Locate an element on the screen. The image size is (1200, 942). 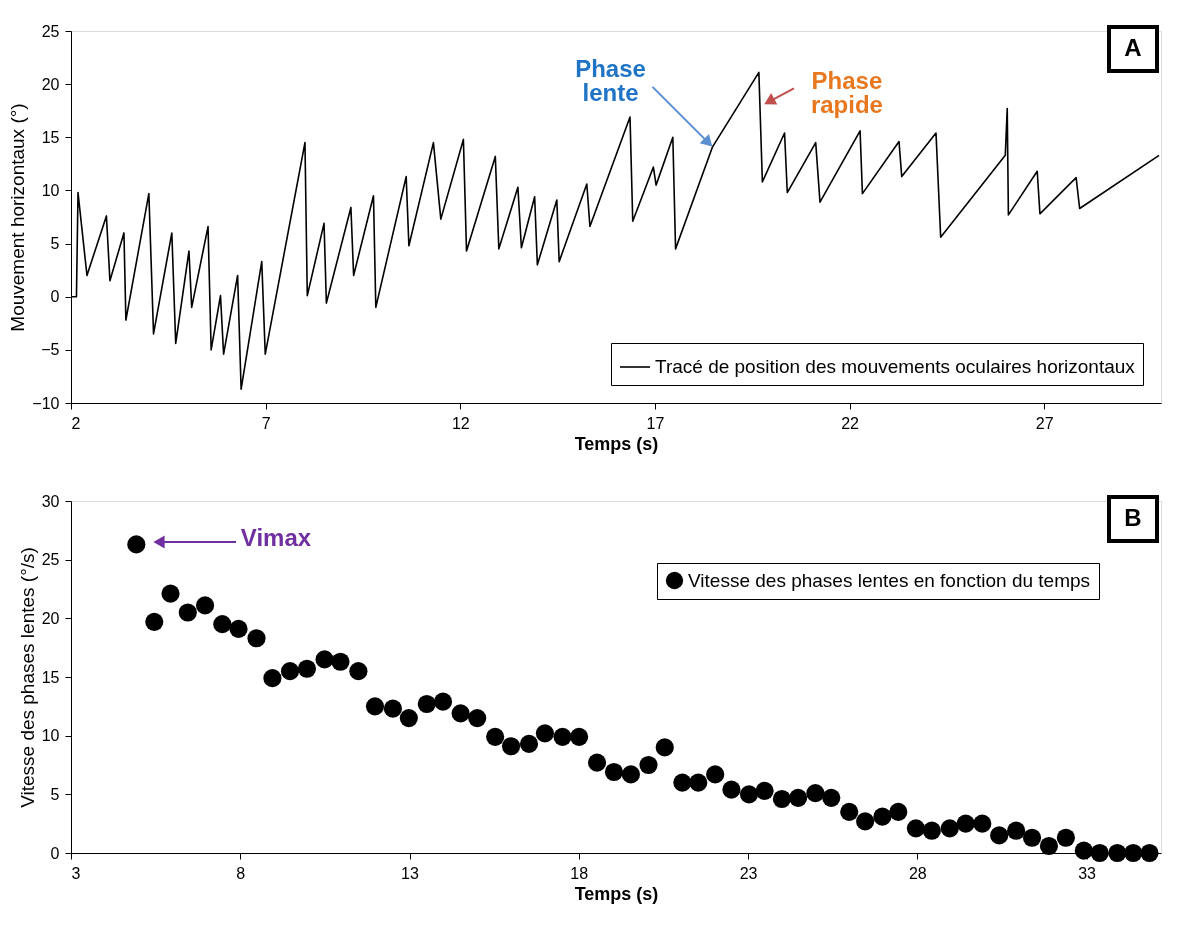
y-axis-title: Mouvement horizontaux (°) is located at coordinates (18, 217).